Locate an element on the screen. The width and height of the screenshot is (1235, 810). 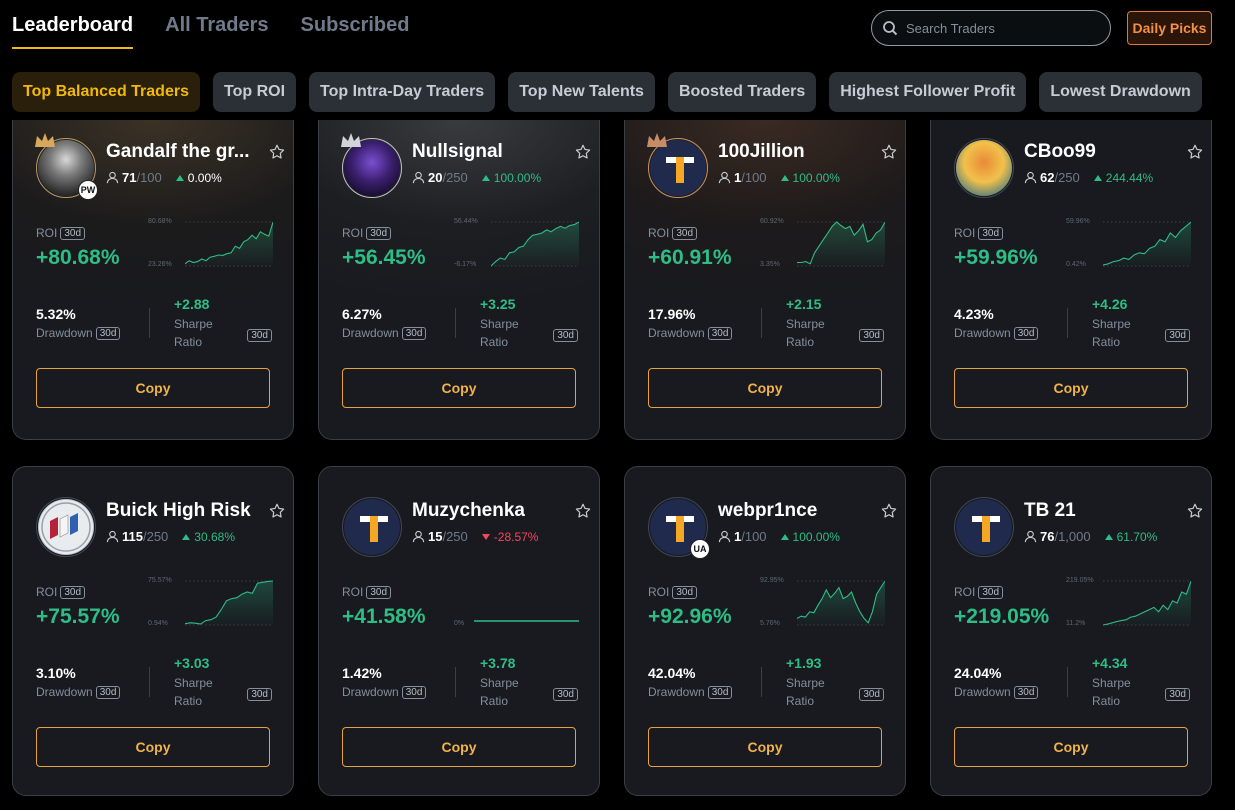
search-box is located at coordinates (991, 28).